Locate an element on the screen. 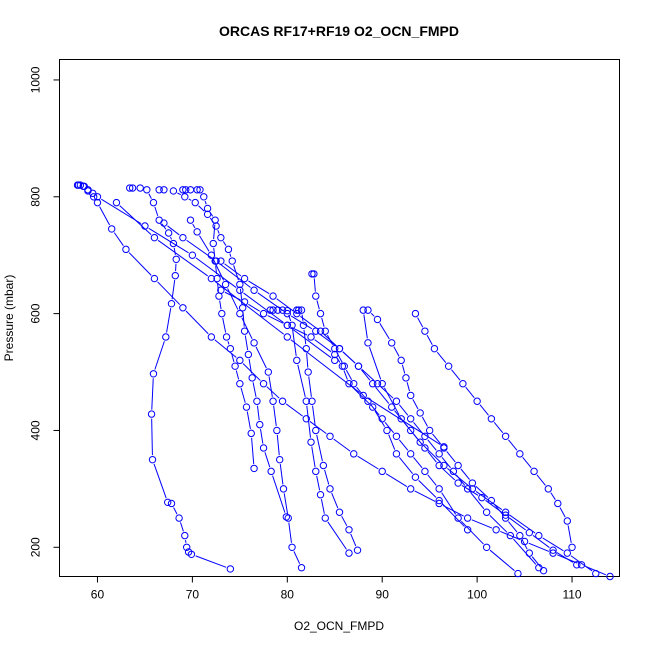  x-tick-label: 100 is located at coordinates (477, 595).